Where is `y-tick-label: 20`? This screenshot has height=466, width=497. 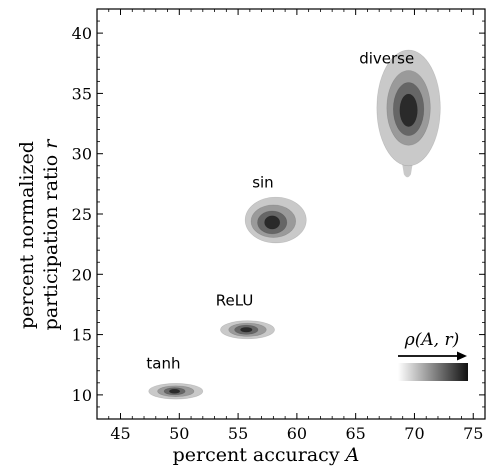
y-tick-label: 20 is located at coordinates (82, 274).